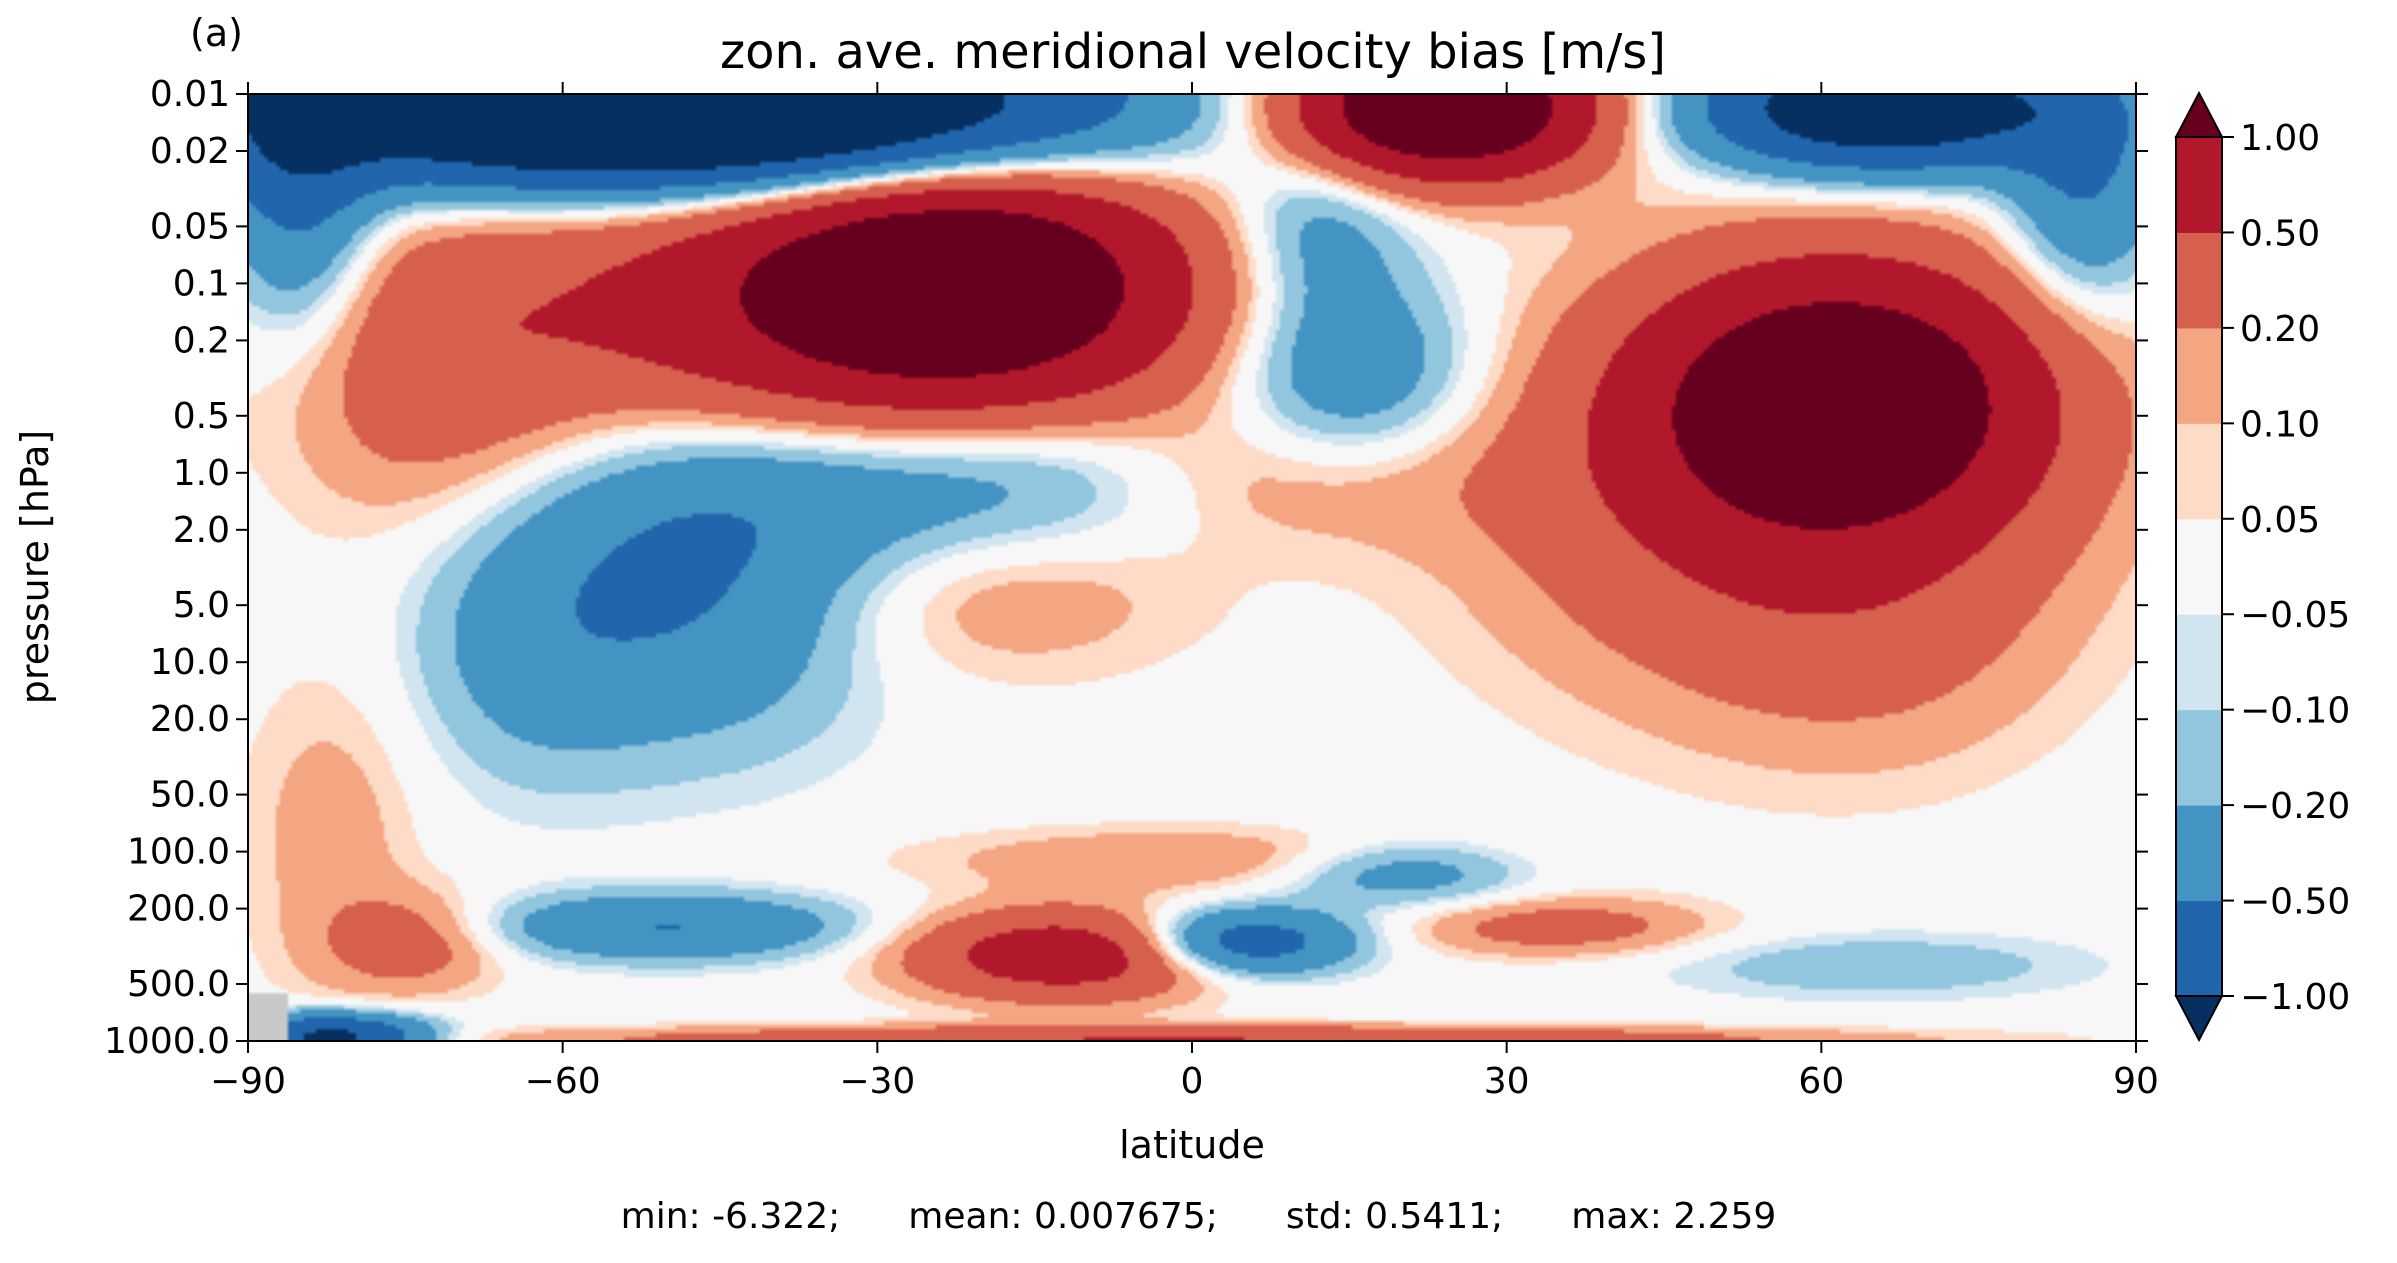  Describe the element at coordinates (216, 33) in the screenshot. I see `panel-label: (a)` at that location.